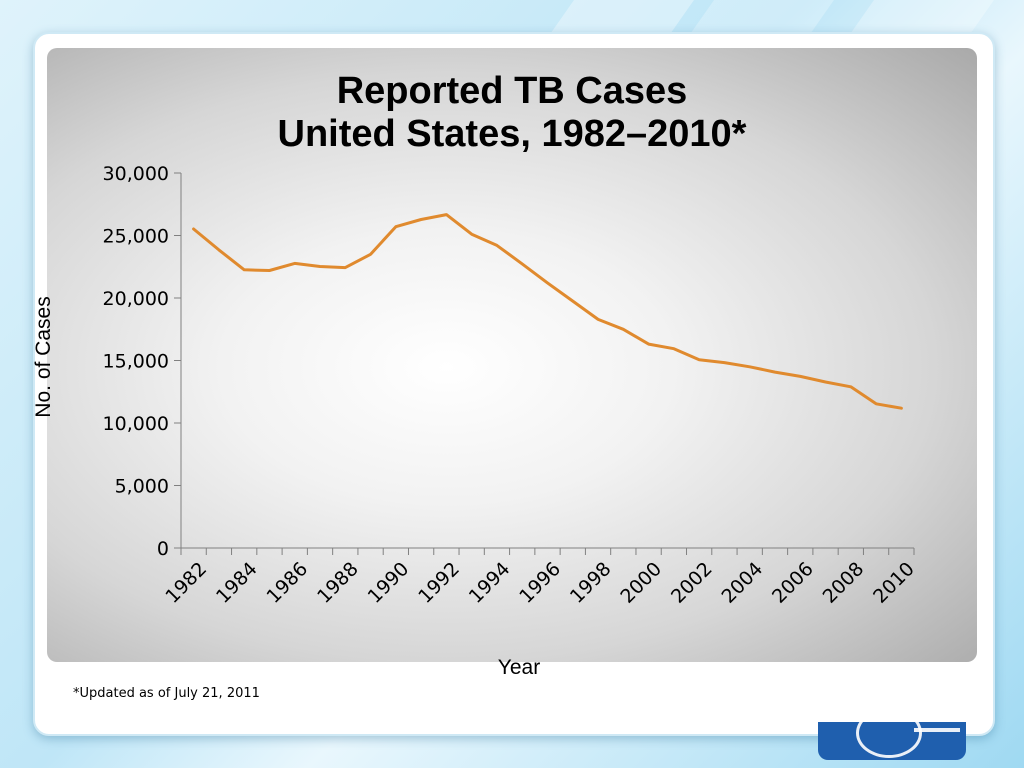 The height and width of the screenshot is (768, 1024). Describe the element at coordinates (237, 583) in the screenshot. I see `x-tick-label: 1984` at that location.